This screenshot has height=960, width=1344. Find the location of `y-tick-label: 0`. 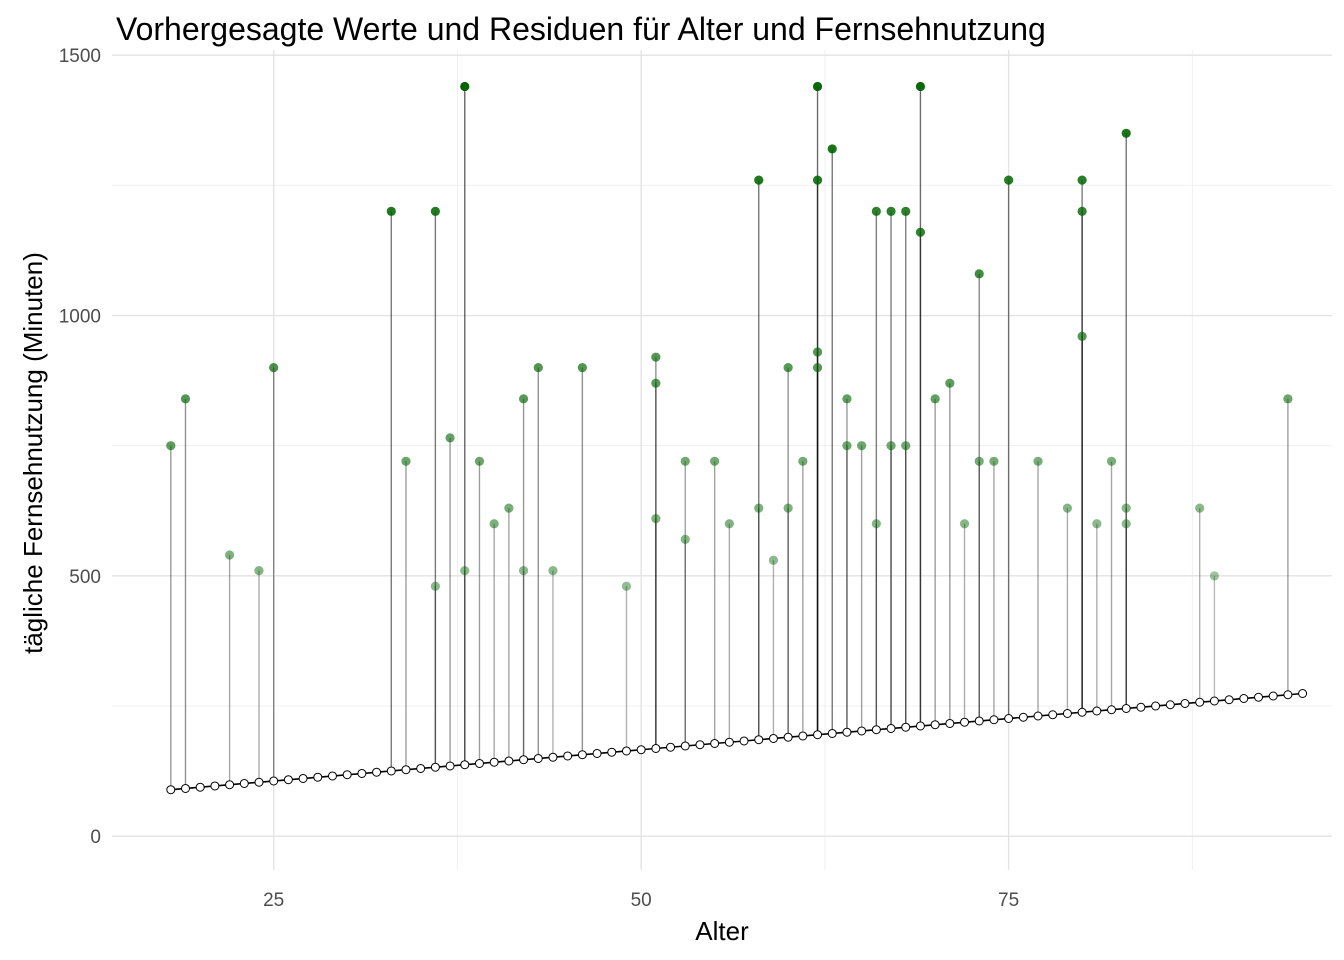

y-tick-label: 0 is located at coordinates (95, 837).